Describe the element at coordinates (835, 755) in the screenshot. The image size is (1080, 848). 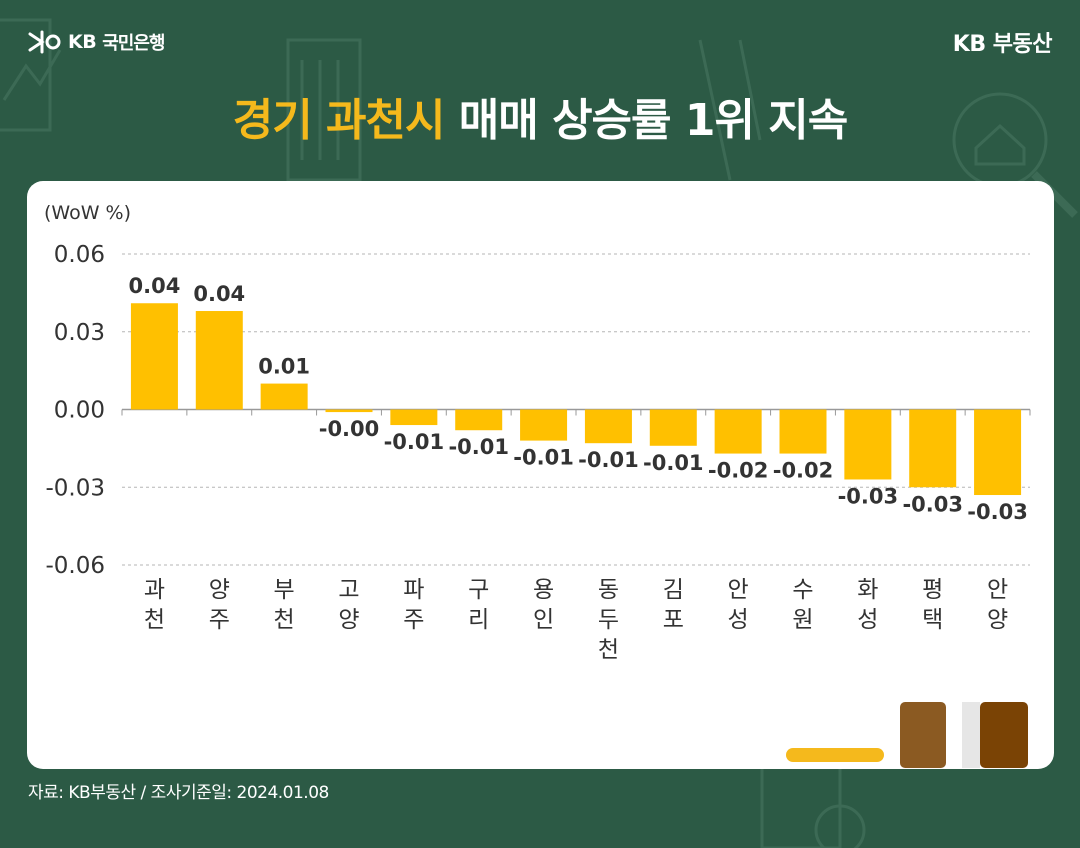
I see `decor-pencil` at that location.